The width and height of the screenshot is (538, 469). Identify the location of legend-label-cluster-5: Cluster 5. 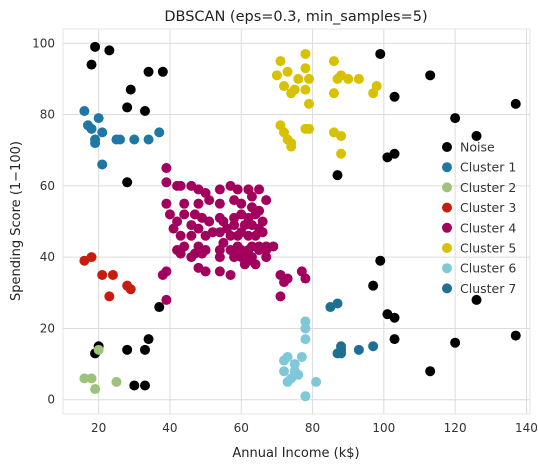
(488, 248).